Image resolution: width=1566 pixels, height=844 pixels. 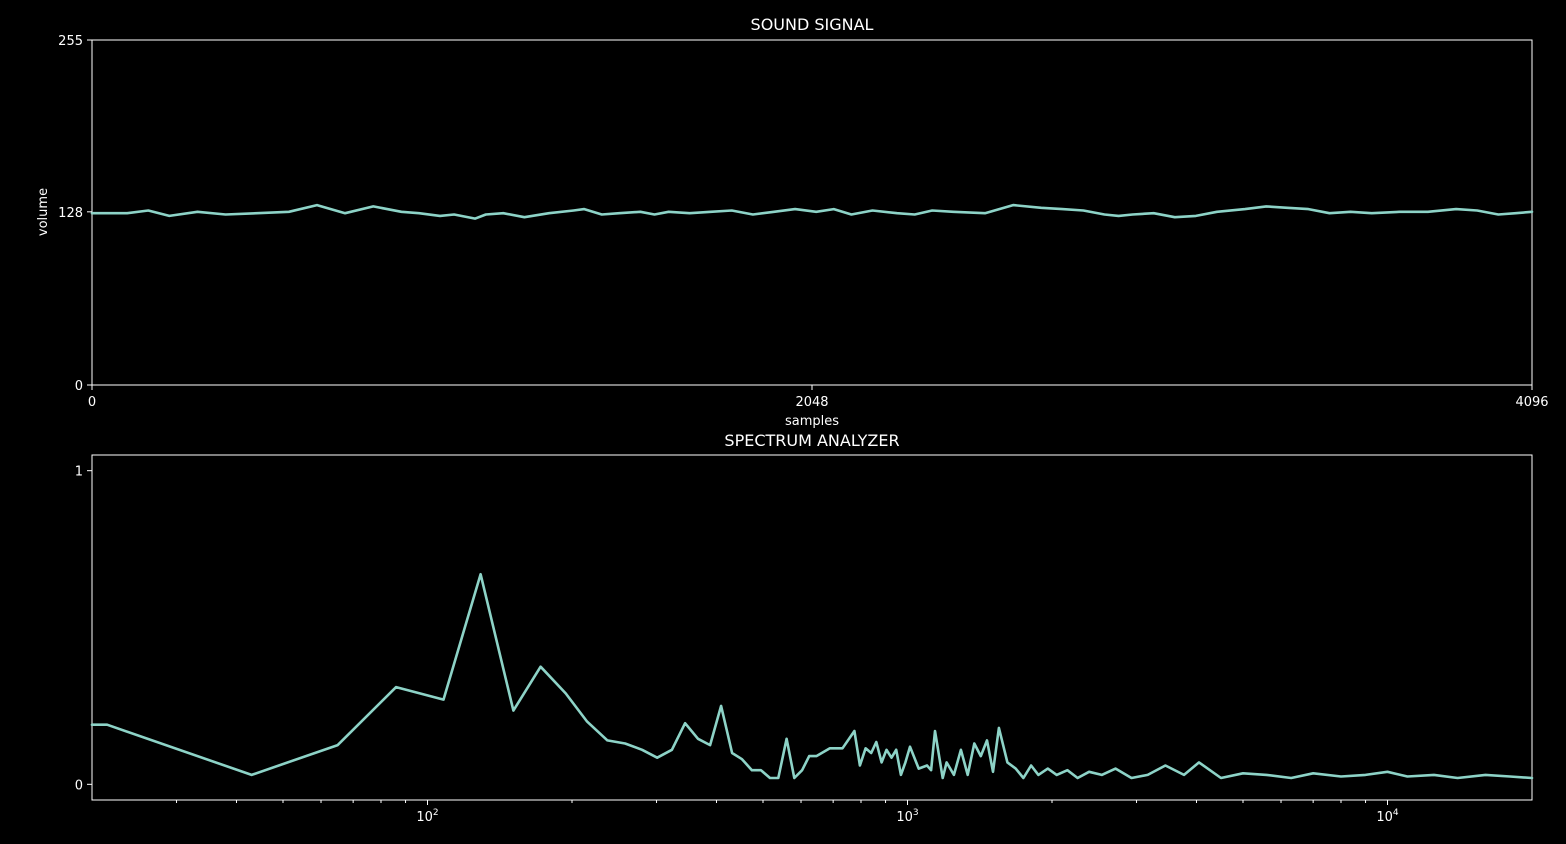 What do you see at coordinates (811, 440) in the screenshot?
I see `chart-title: SPECTRUM ANALYZER` at bounding box center [811, 440].